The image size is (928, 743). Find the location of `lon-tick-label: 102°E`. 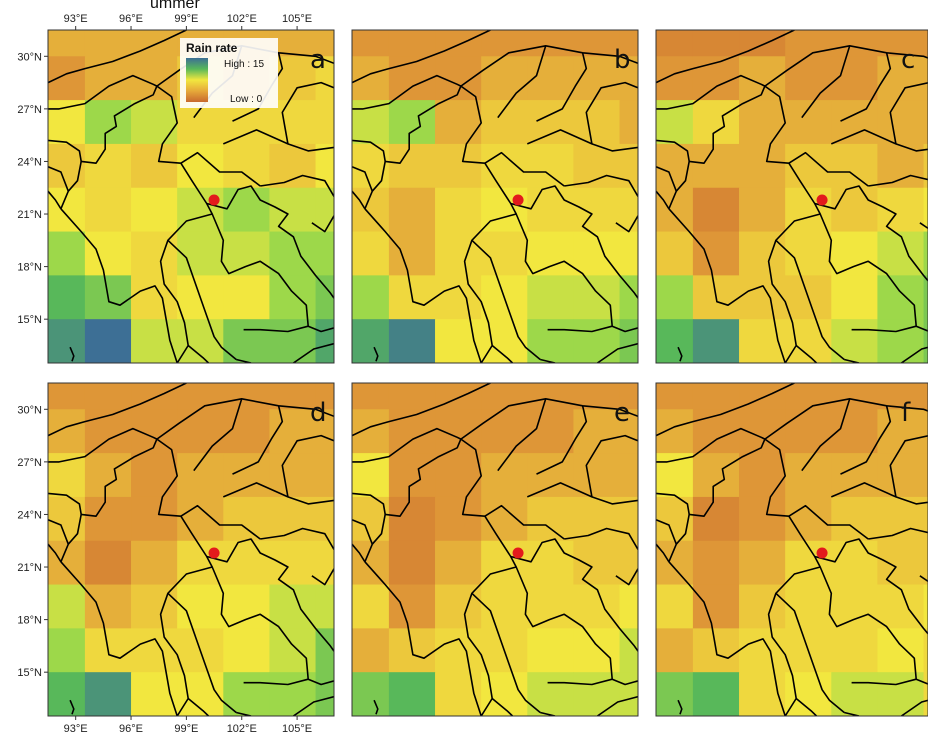

lon-tick-label: 102°E is located at coordinates (242, 729).